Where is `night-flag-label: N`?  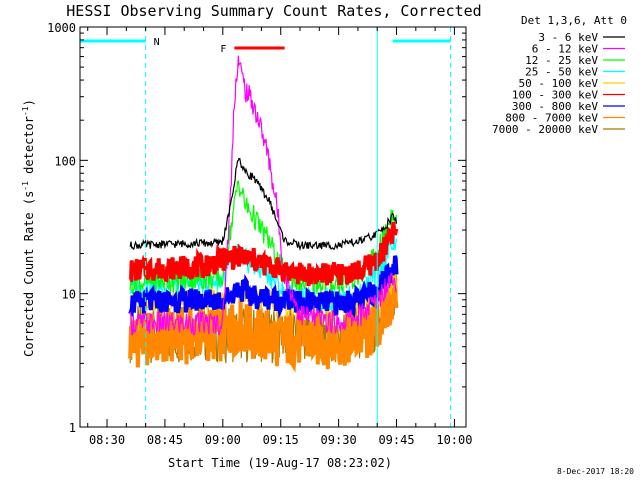 night-flag-label: N is located at coordinates (157, 42).